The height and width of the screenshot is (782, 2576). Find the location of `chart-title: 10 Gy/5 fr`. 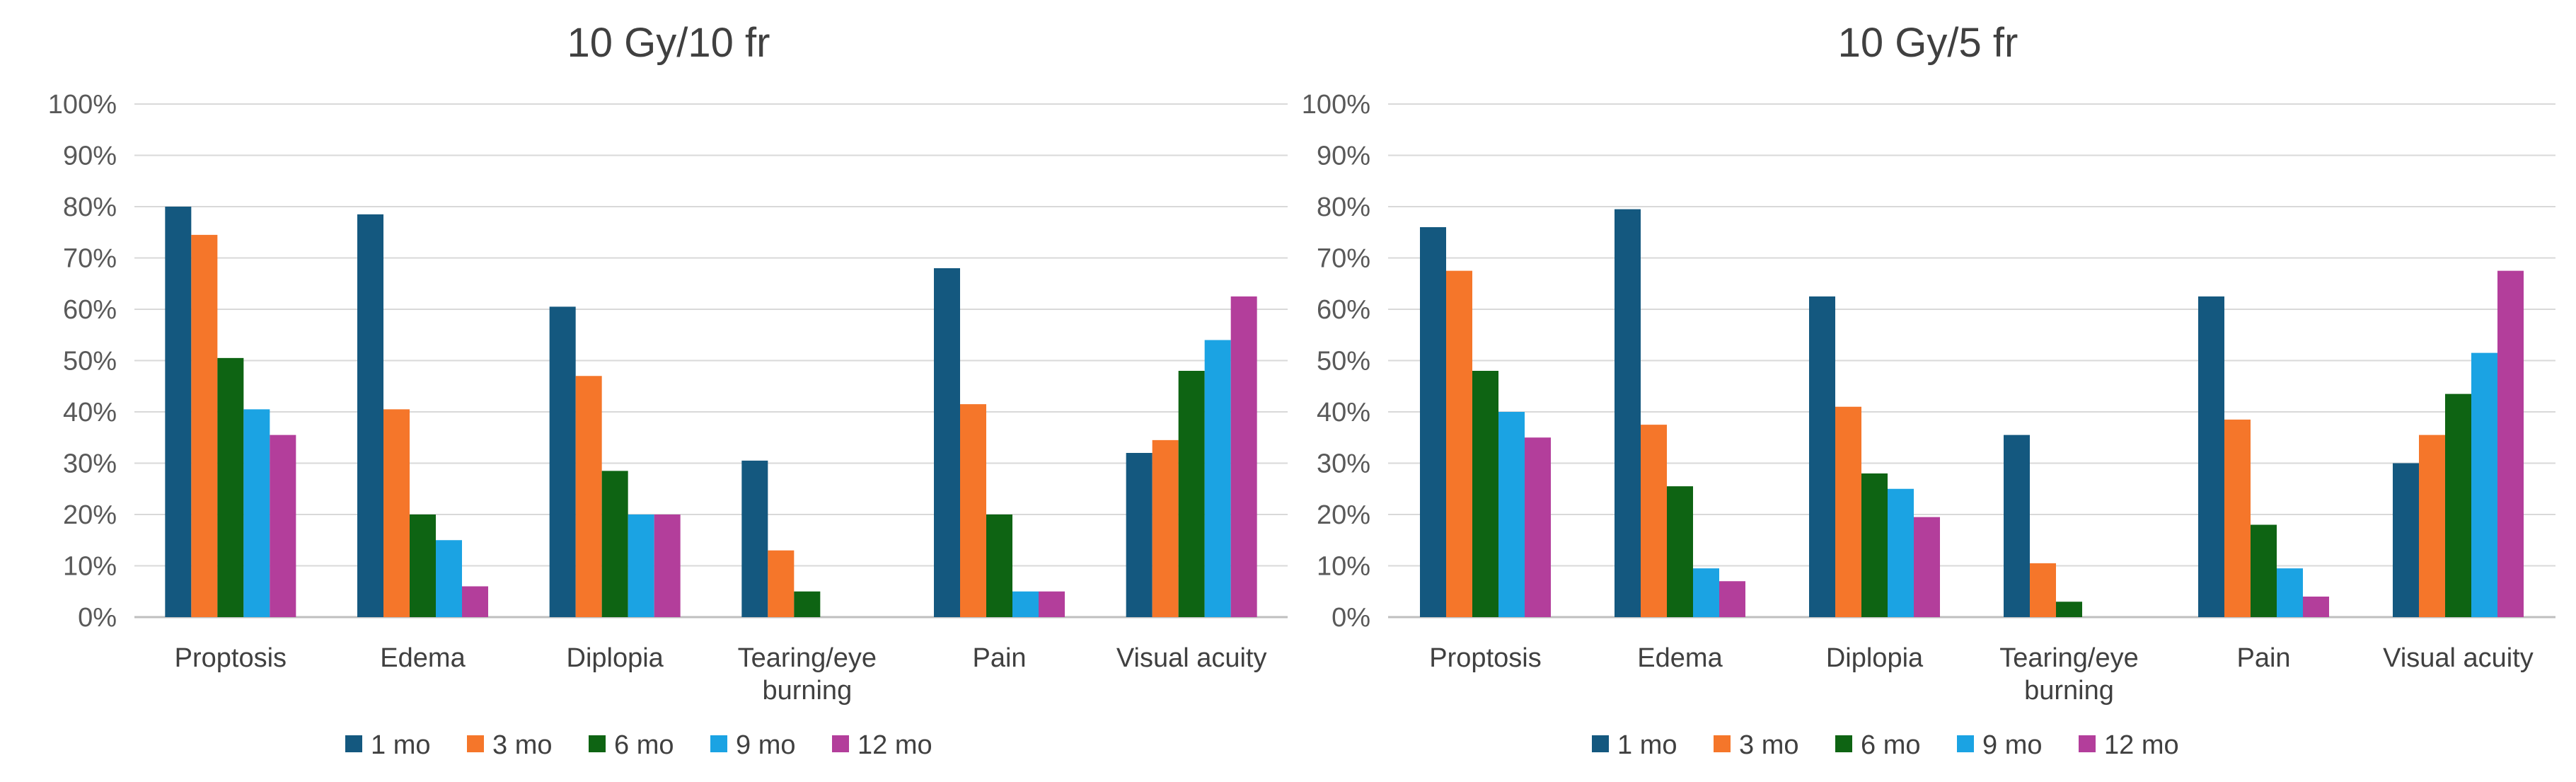

chart-title: 10 Gy/5 fr is located at coordinates (1928, 43).